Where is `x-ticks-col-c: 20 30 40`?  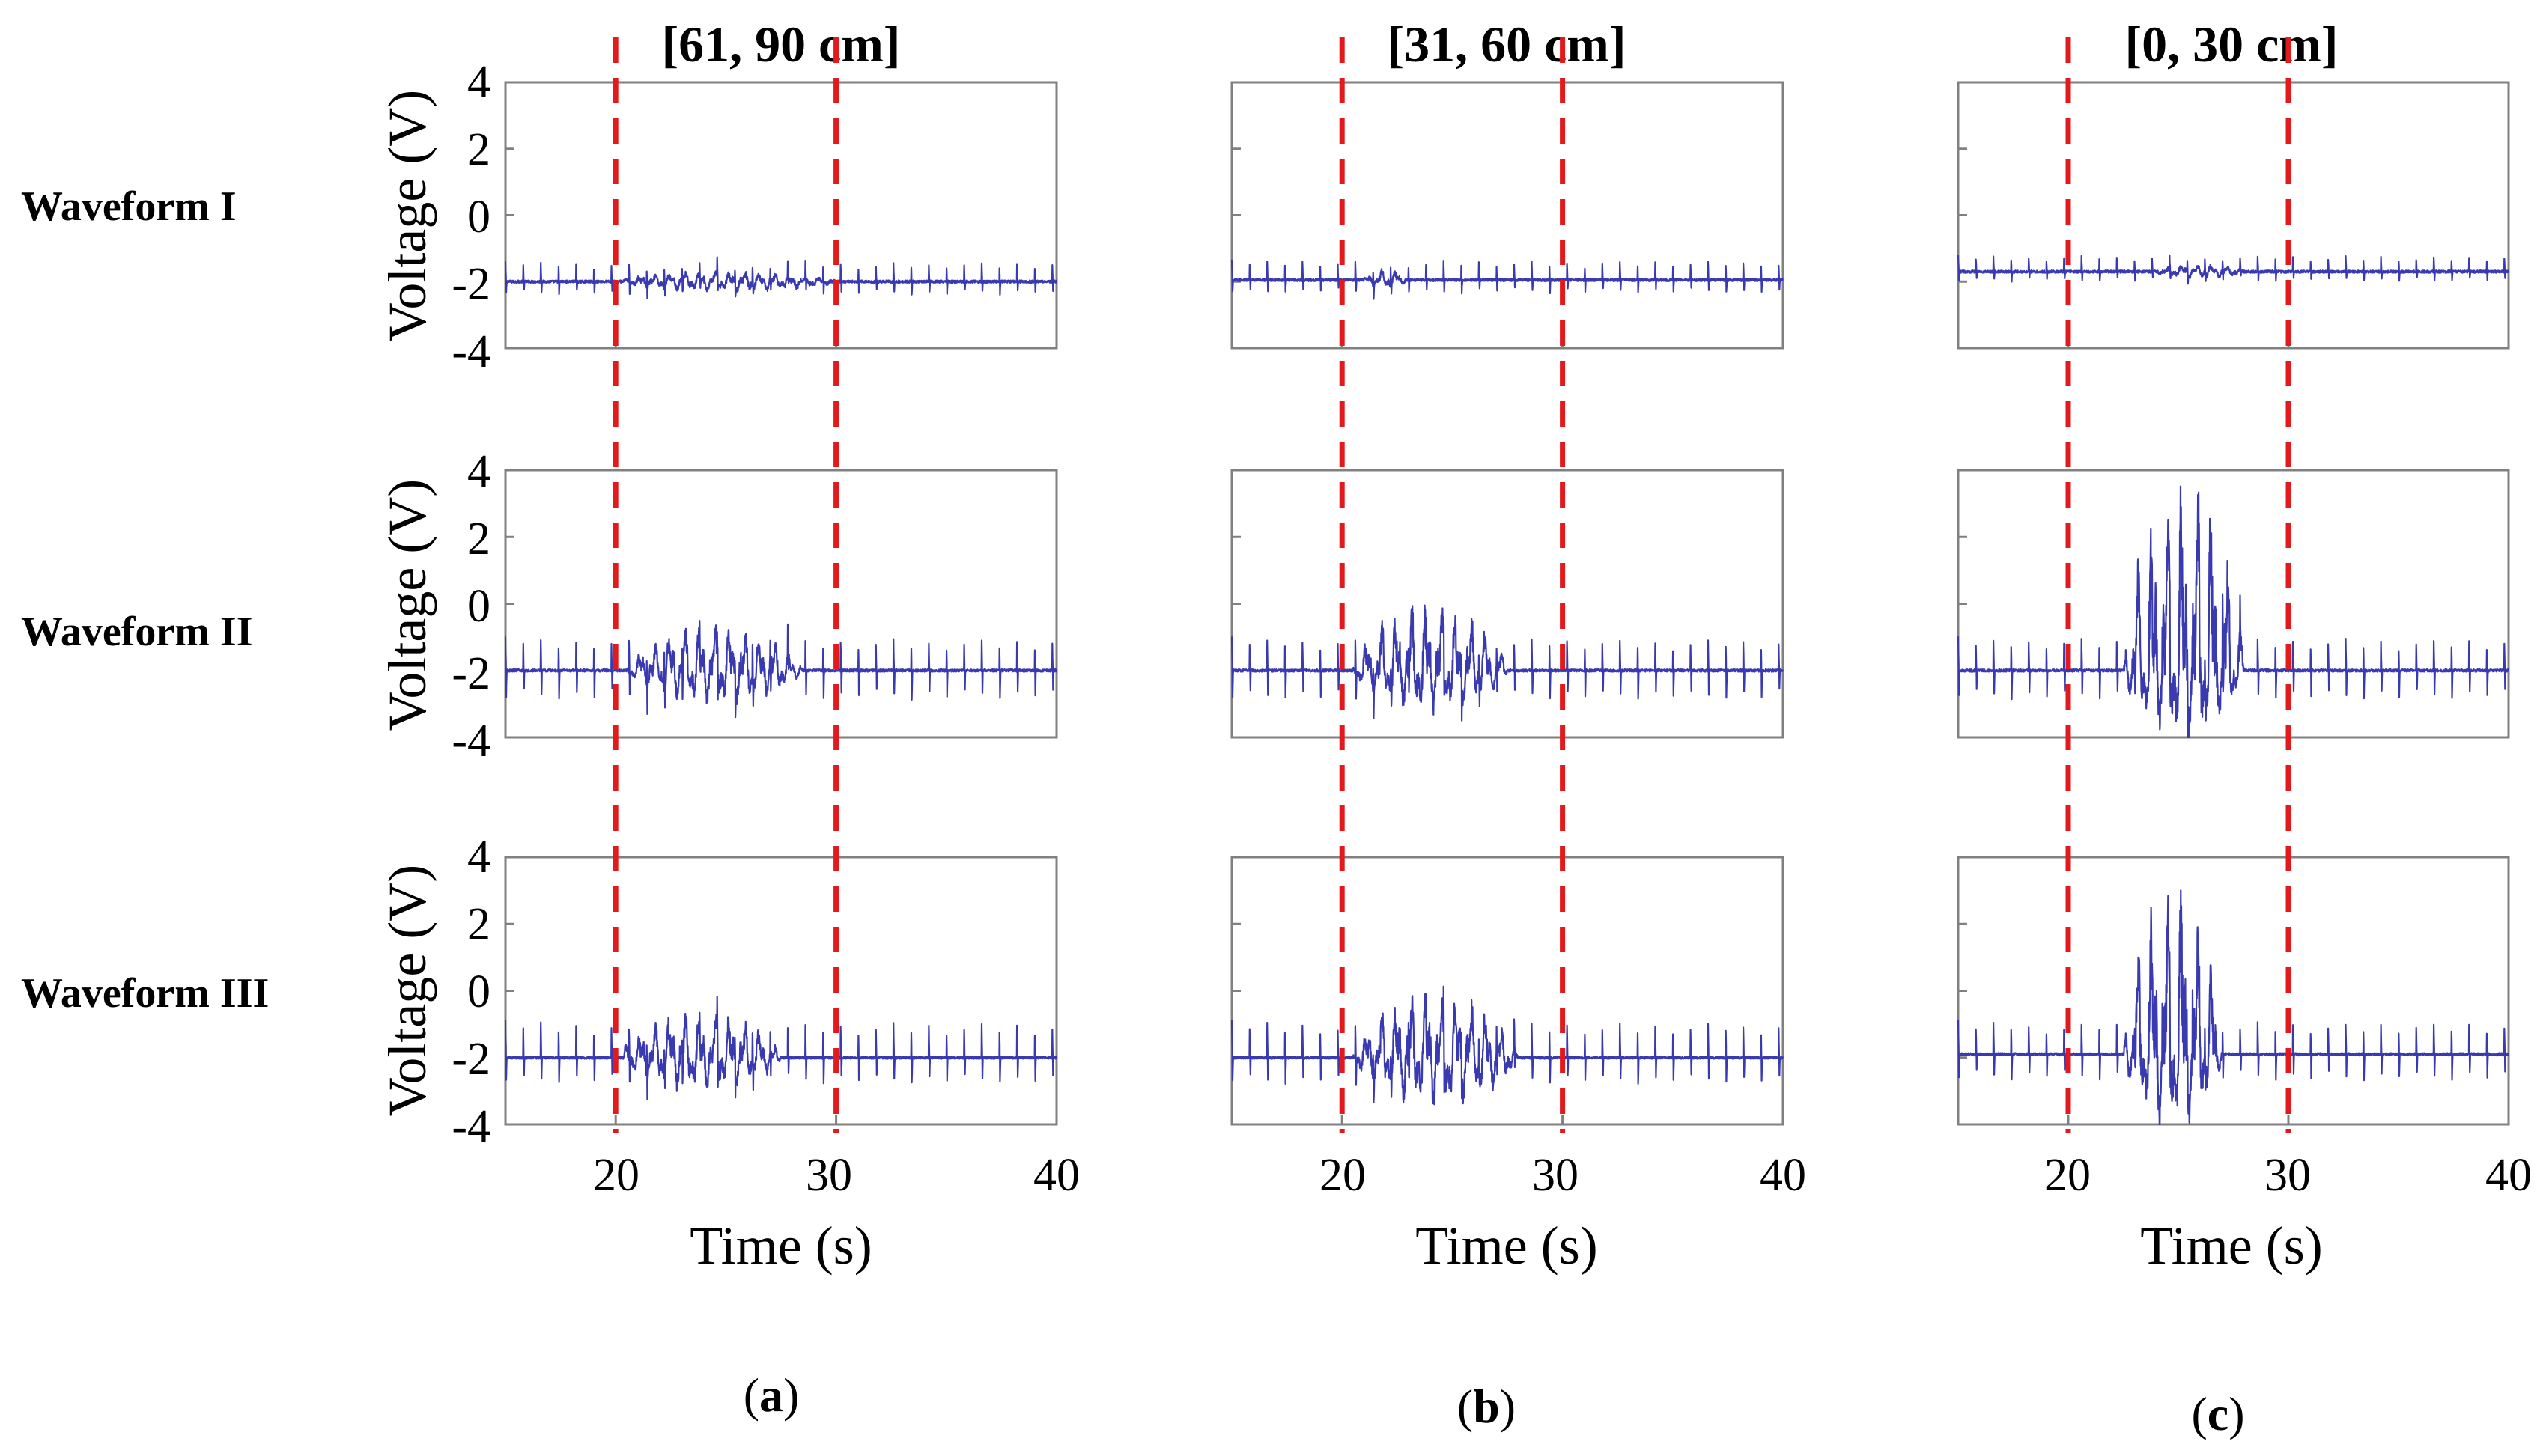
x-ticks-col-c: 20 30 40 is located at coordinates (2288, 1175).